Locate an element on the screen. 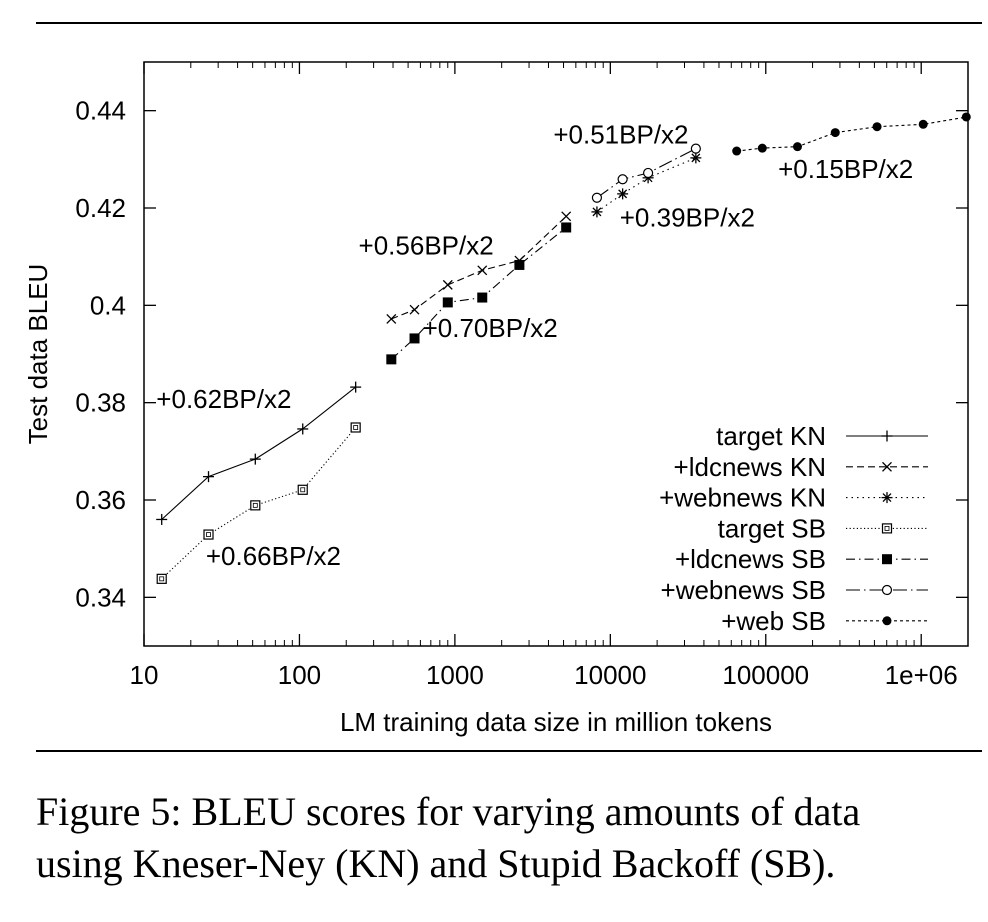  series-ldcnews-kn is located at coordinates (479, 267).